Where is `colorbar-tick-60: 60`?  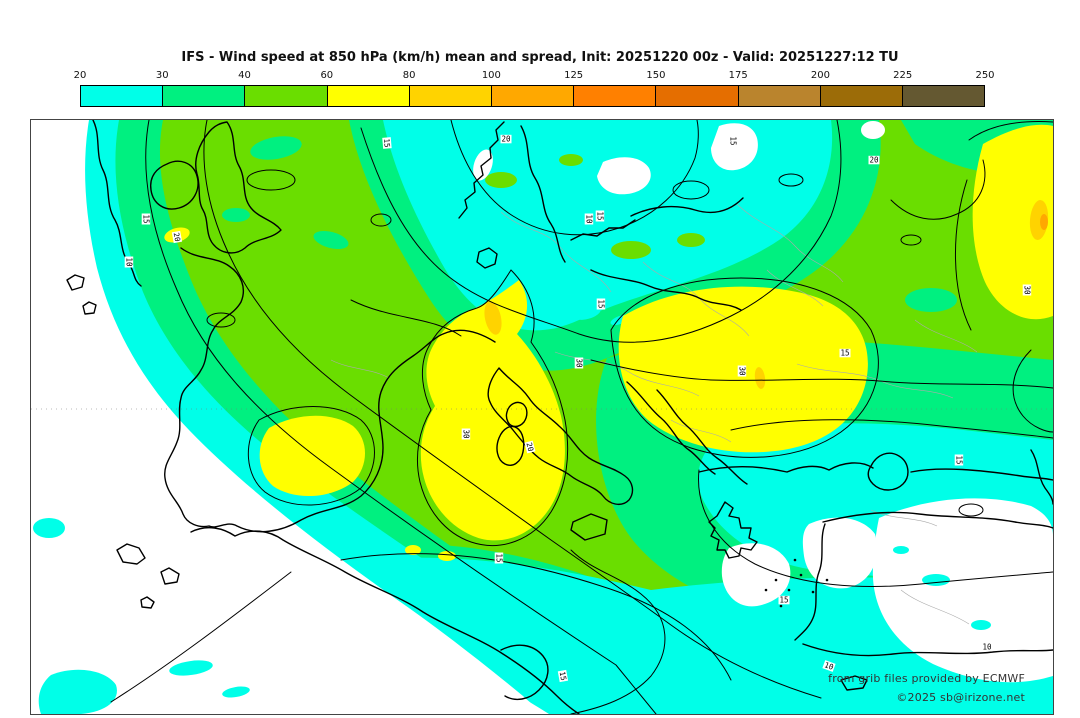
colorbar-tick-60: 60 is located at coordinates (327, 75).